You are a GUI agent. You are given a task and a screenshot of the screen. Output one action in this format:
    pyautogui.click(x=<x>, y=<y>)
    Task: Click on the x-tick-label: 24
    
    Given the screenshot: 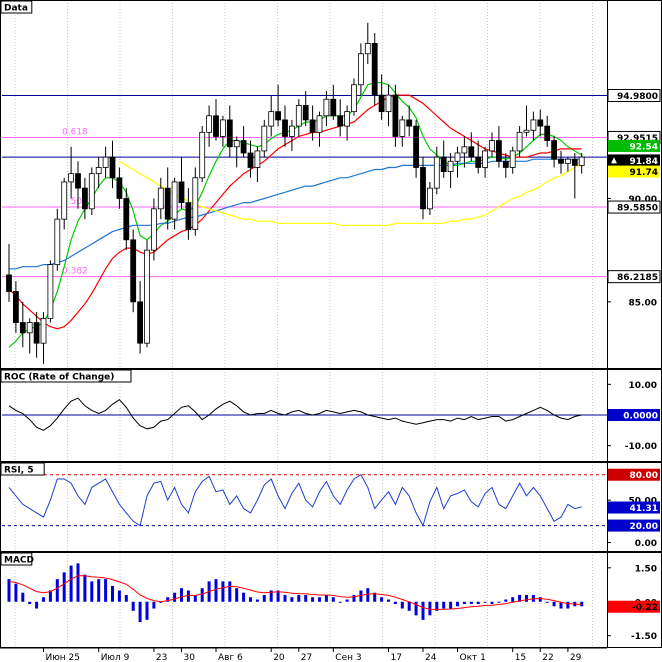 What is the action you would take?
    pyautogui.click(x=431, y=657)
    